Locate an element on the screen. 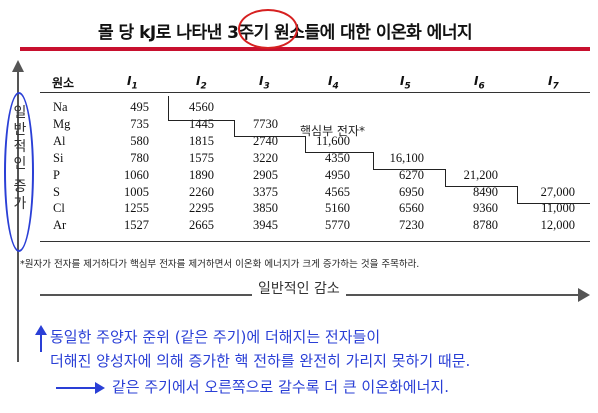  element-symbol: Al is located at coordinates (59, 140).